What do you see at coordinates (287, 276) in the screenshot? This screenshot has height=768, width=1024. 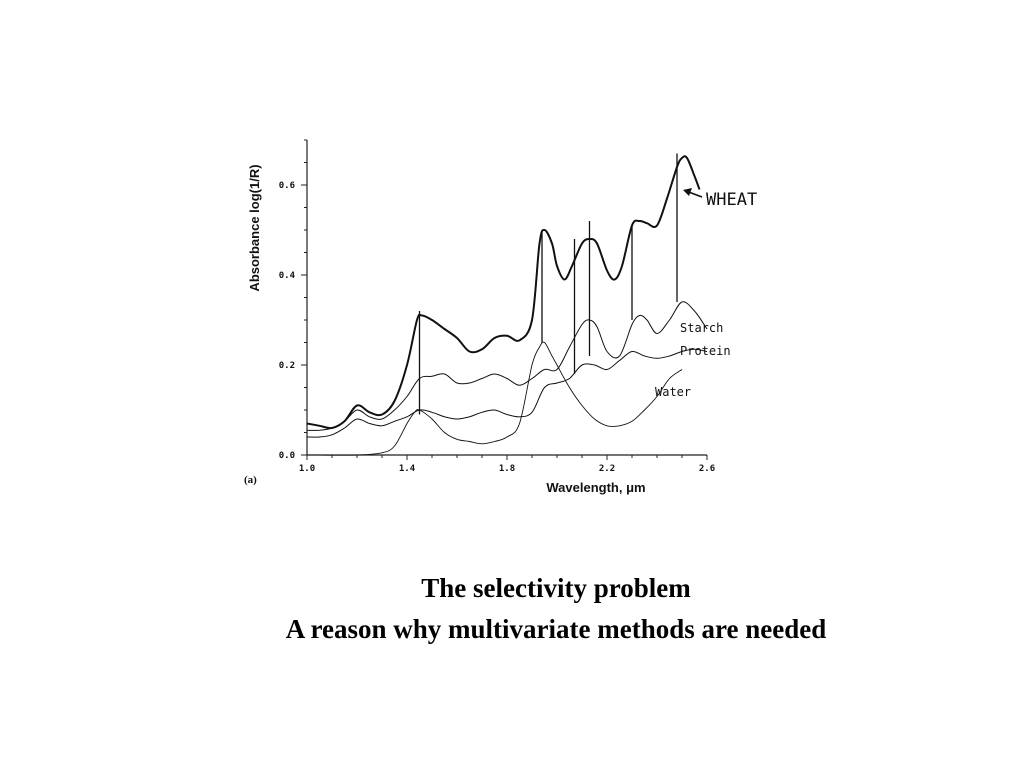 I see `y-tick-label: 0.4` at bounding box center [287, 276].